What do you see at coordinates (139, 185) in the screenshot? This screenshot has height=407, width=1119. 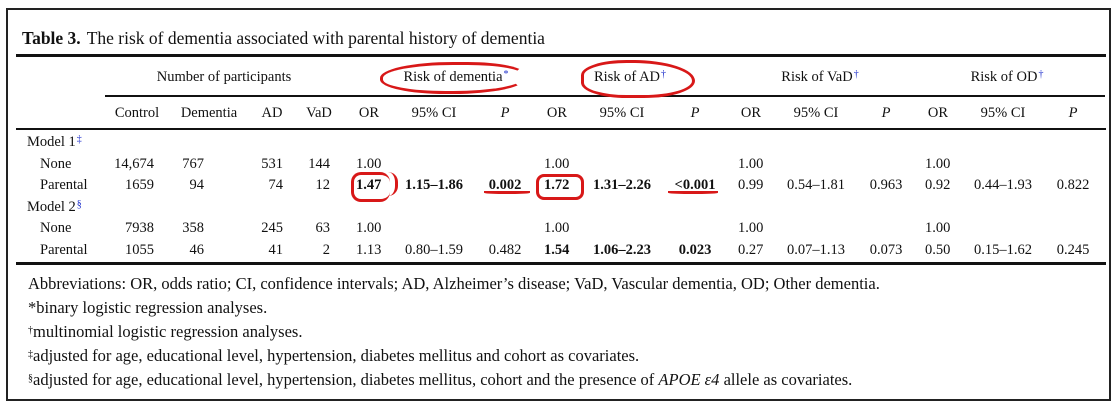 I see `table-cell: 1659` at bounding box center [139, 185].